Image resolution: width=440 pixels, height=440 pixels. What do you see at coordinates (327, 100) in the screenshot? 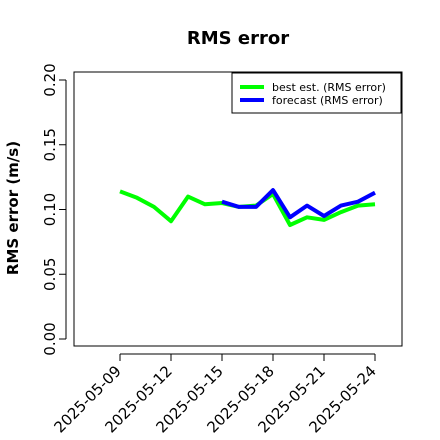
I see `legend-label: forecast (RMS error)` at bounding box center [327, 100].